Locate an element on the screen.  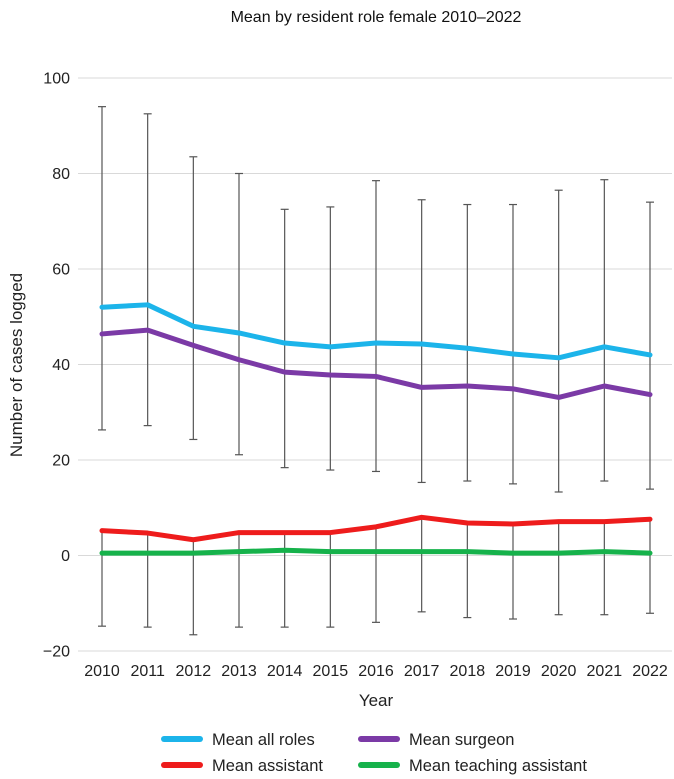
x-tick-label: 2022 is located at coordinates (650, 671).